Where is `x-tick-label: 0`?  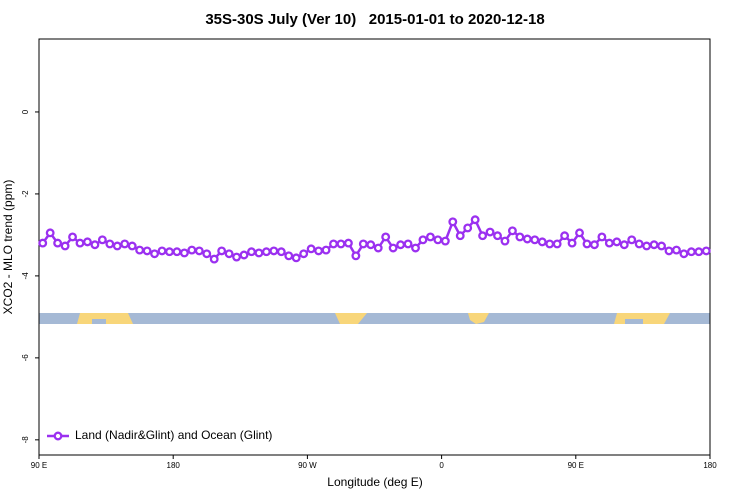
x-tick-label: 0 is located at coordinates (441, 465).